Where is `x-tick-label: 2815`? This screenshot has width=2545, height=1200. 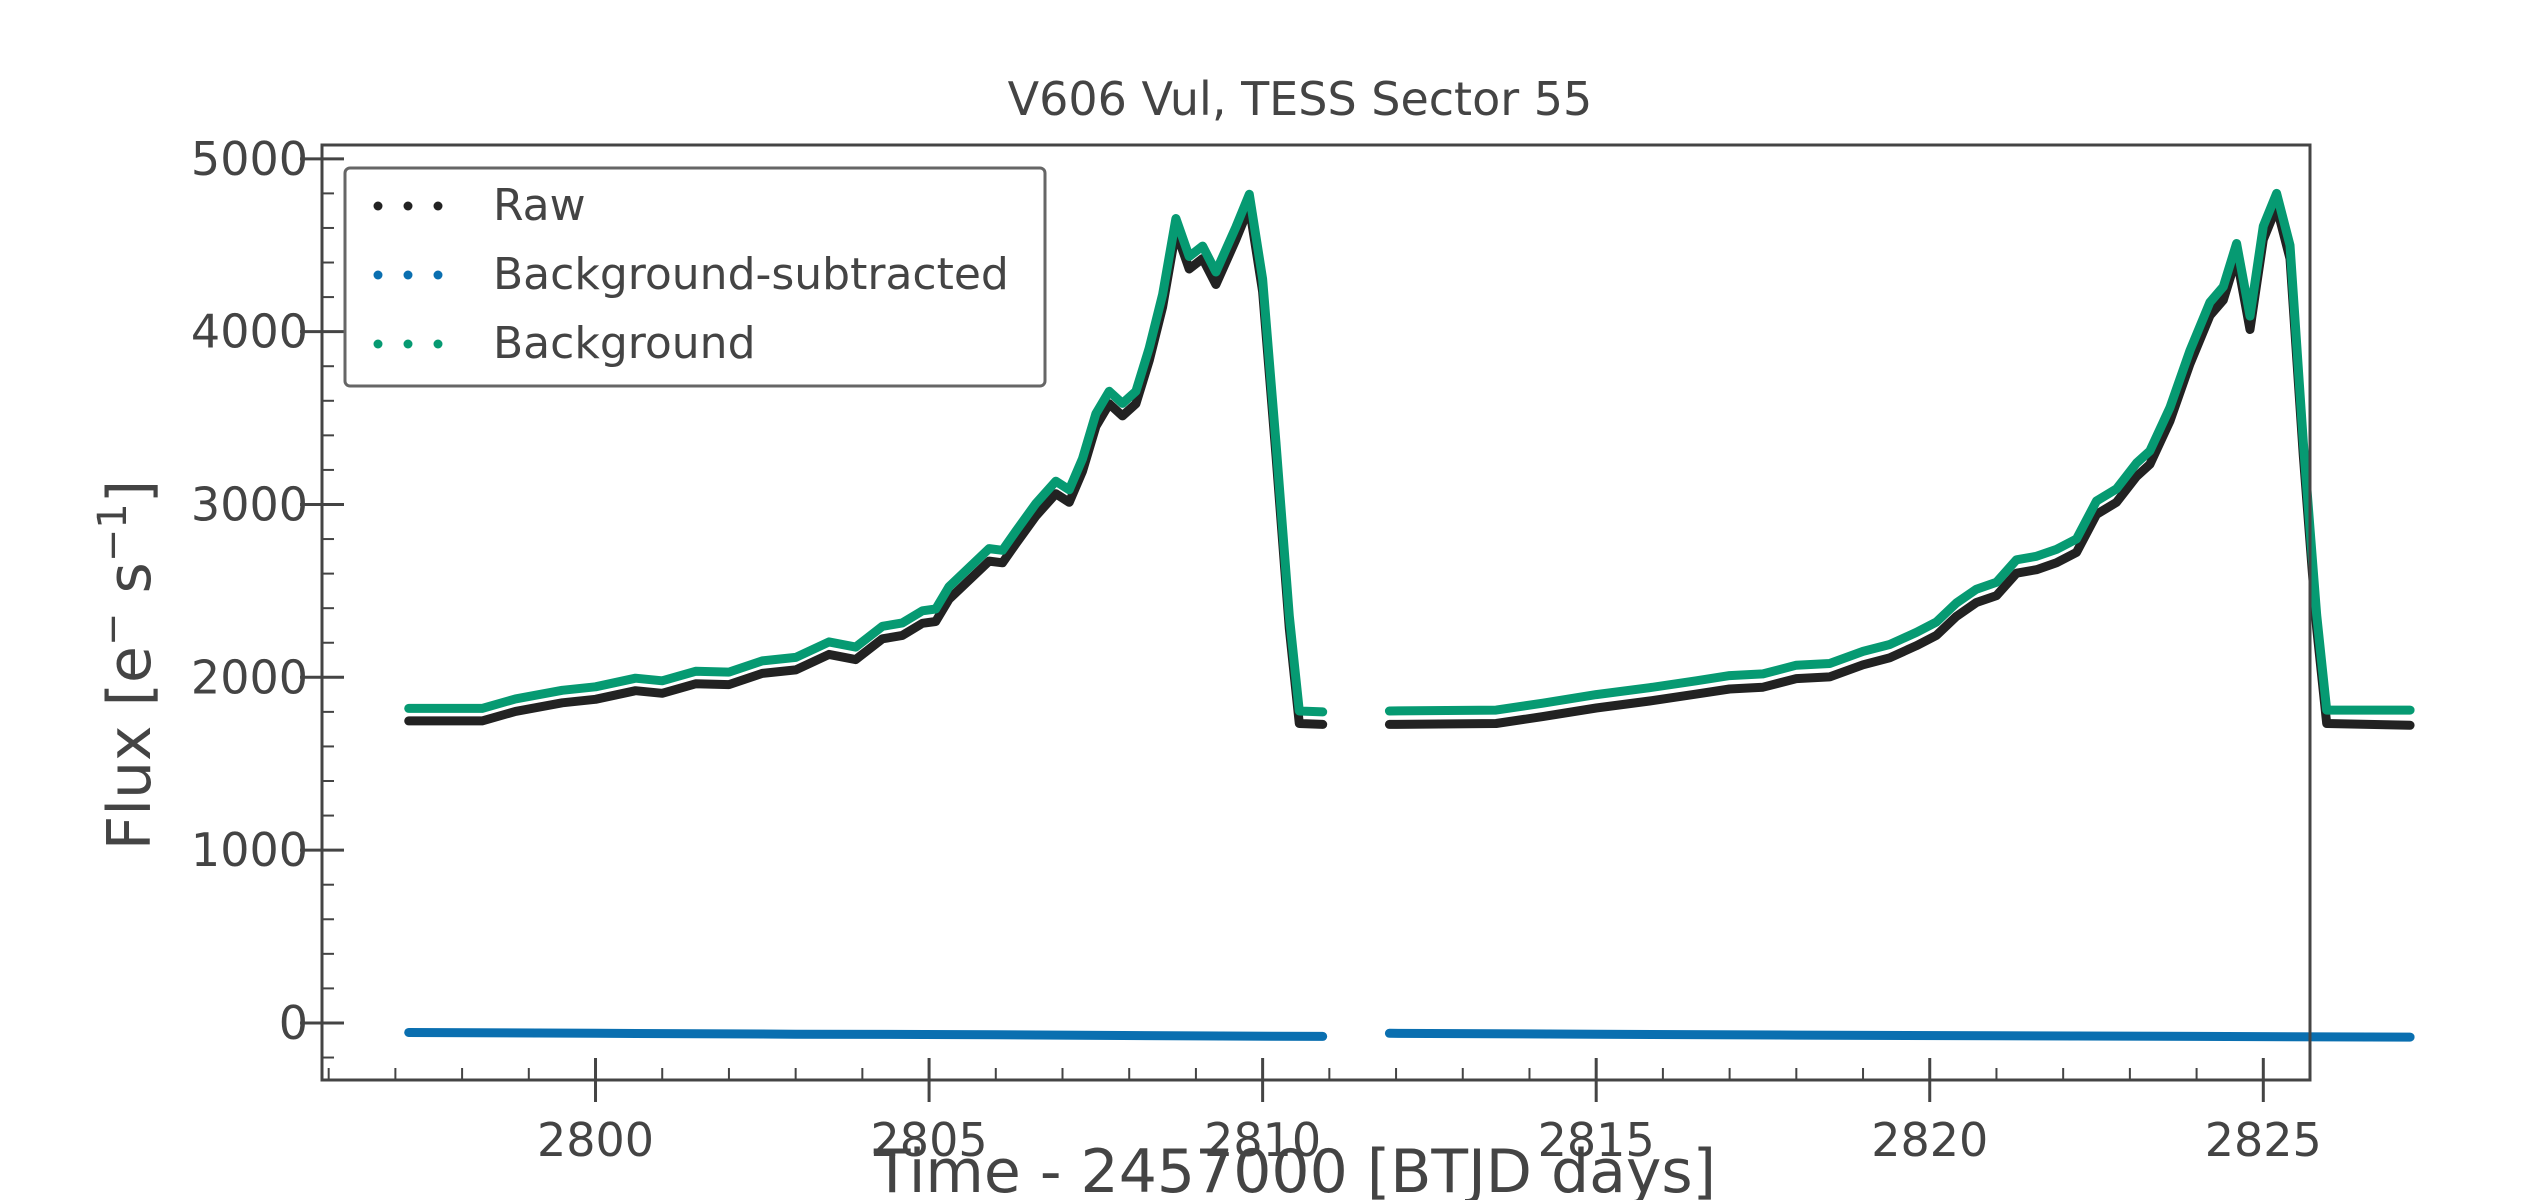 x-tick-label: 2815 is located at coordinates (1596, 1140).